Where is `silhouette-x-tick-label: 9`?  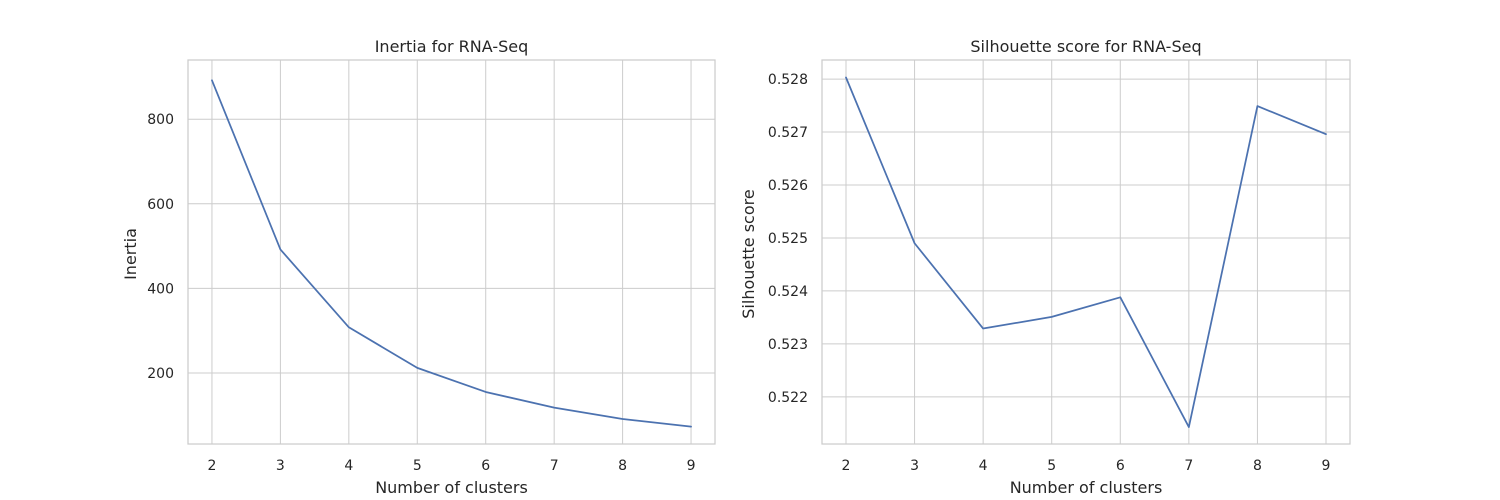
silhouette-x-tick-label: 9 is located at coordinates (1326, 466).